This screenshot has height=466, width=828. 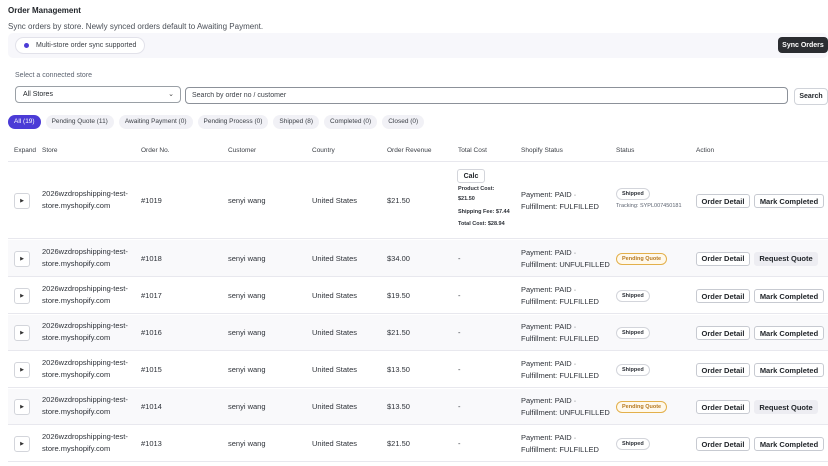 I want to click on tab-6: Closed (0), so click(x=403, y=122).